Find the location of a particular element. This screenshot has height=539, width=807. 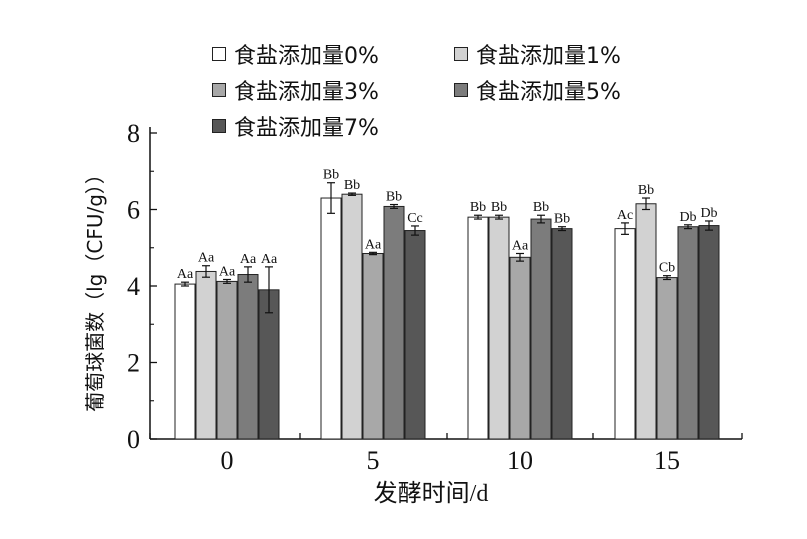

legend-label-0: 食盐添加量0% is located at coordinates (306, 56).